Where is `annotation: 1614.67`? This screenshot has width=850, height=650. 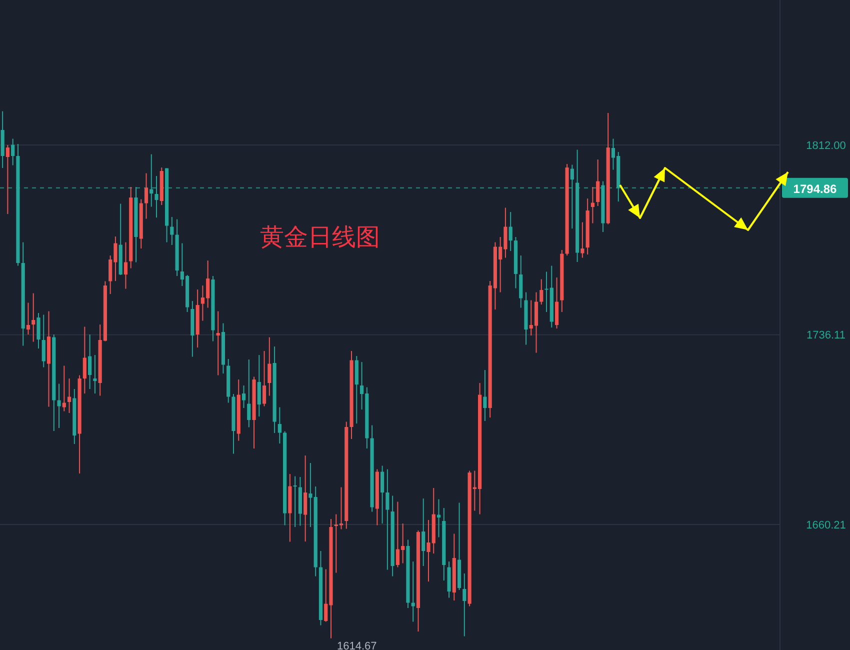 annotation: 1614.67 is located at coordinates (356, 645).